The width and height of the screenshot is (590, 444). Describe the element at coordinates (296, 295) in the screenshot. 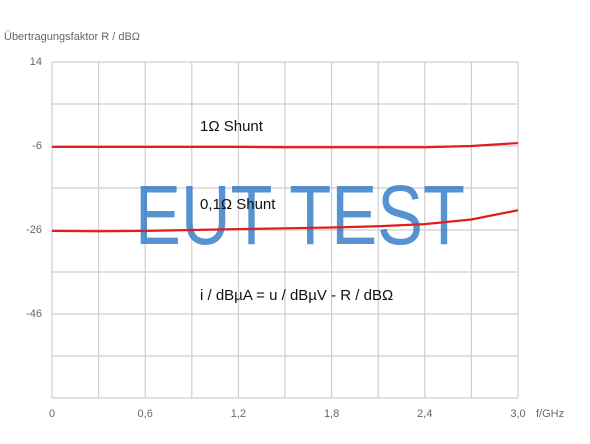

I see `formula: i / dBµA = u / dBµV - R / dBΩ` at that location.